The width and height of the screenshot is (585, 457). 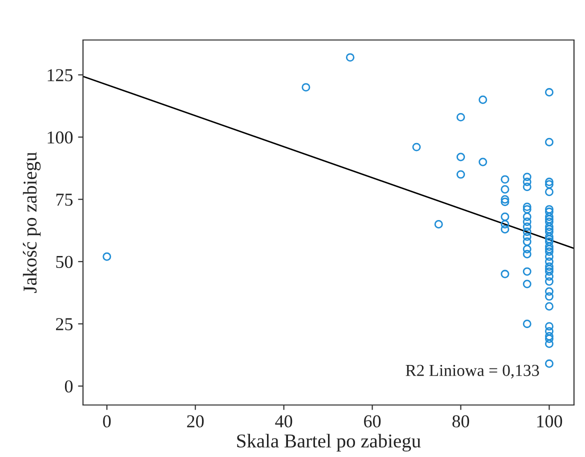 What do you see at coordinates (68, 386) in the screenshot?
I see `y-tick-label: 0` at bounding box center [68, 386].